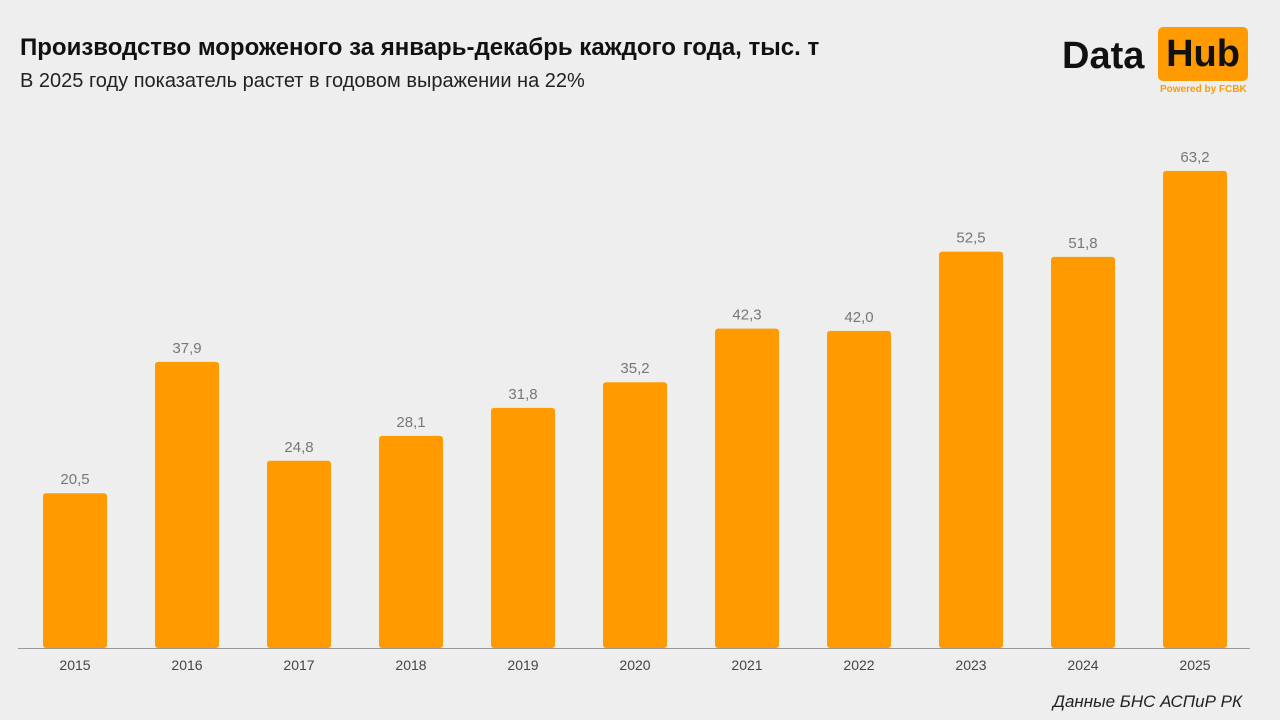 Image resolution: width=1280 pixels, height=720 pixels. Describe the element at coordinates (187, 504) in the screenshot. I see `bar-2016` at that location.